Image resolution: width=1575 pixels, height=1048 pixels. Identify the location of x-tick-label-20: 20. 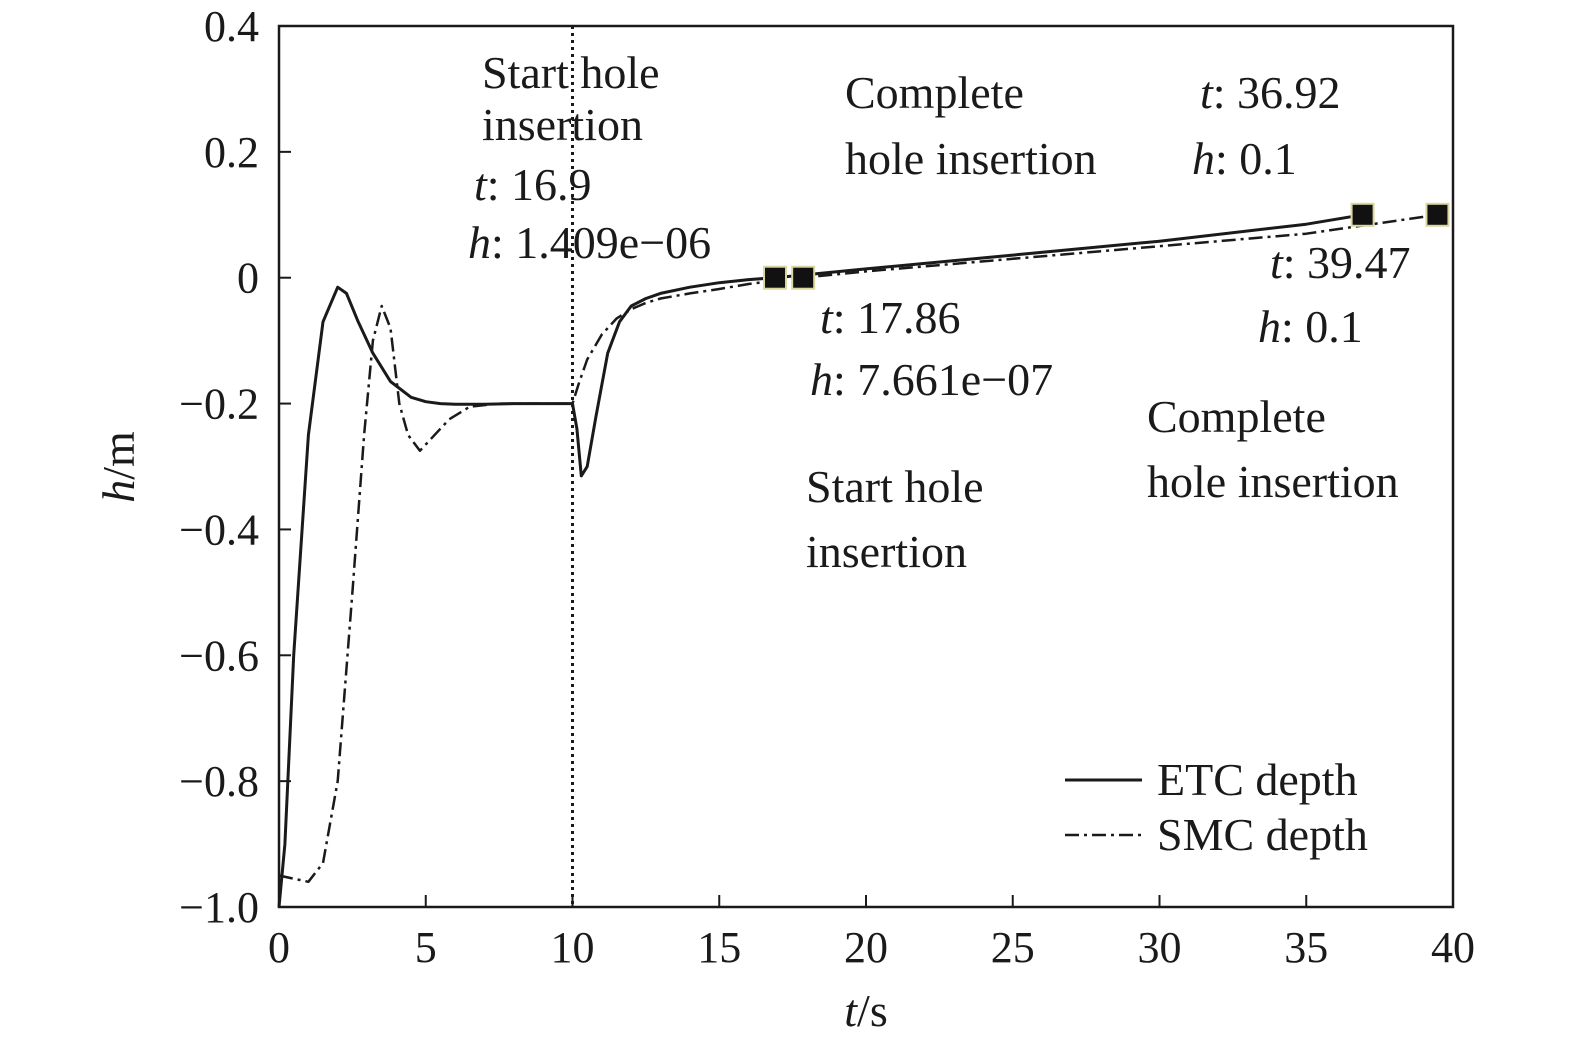
(866, 947).